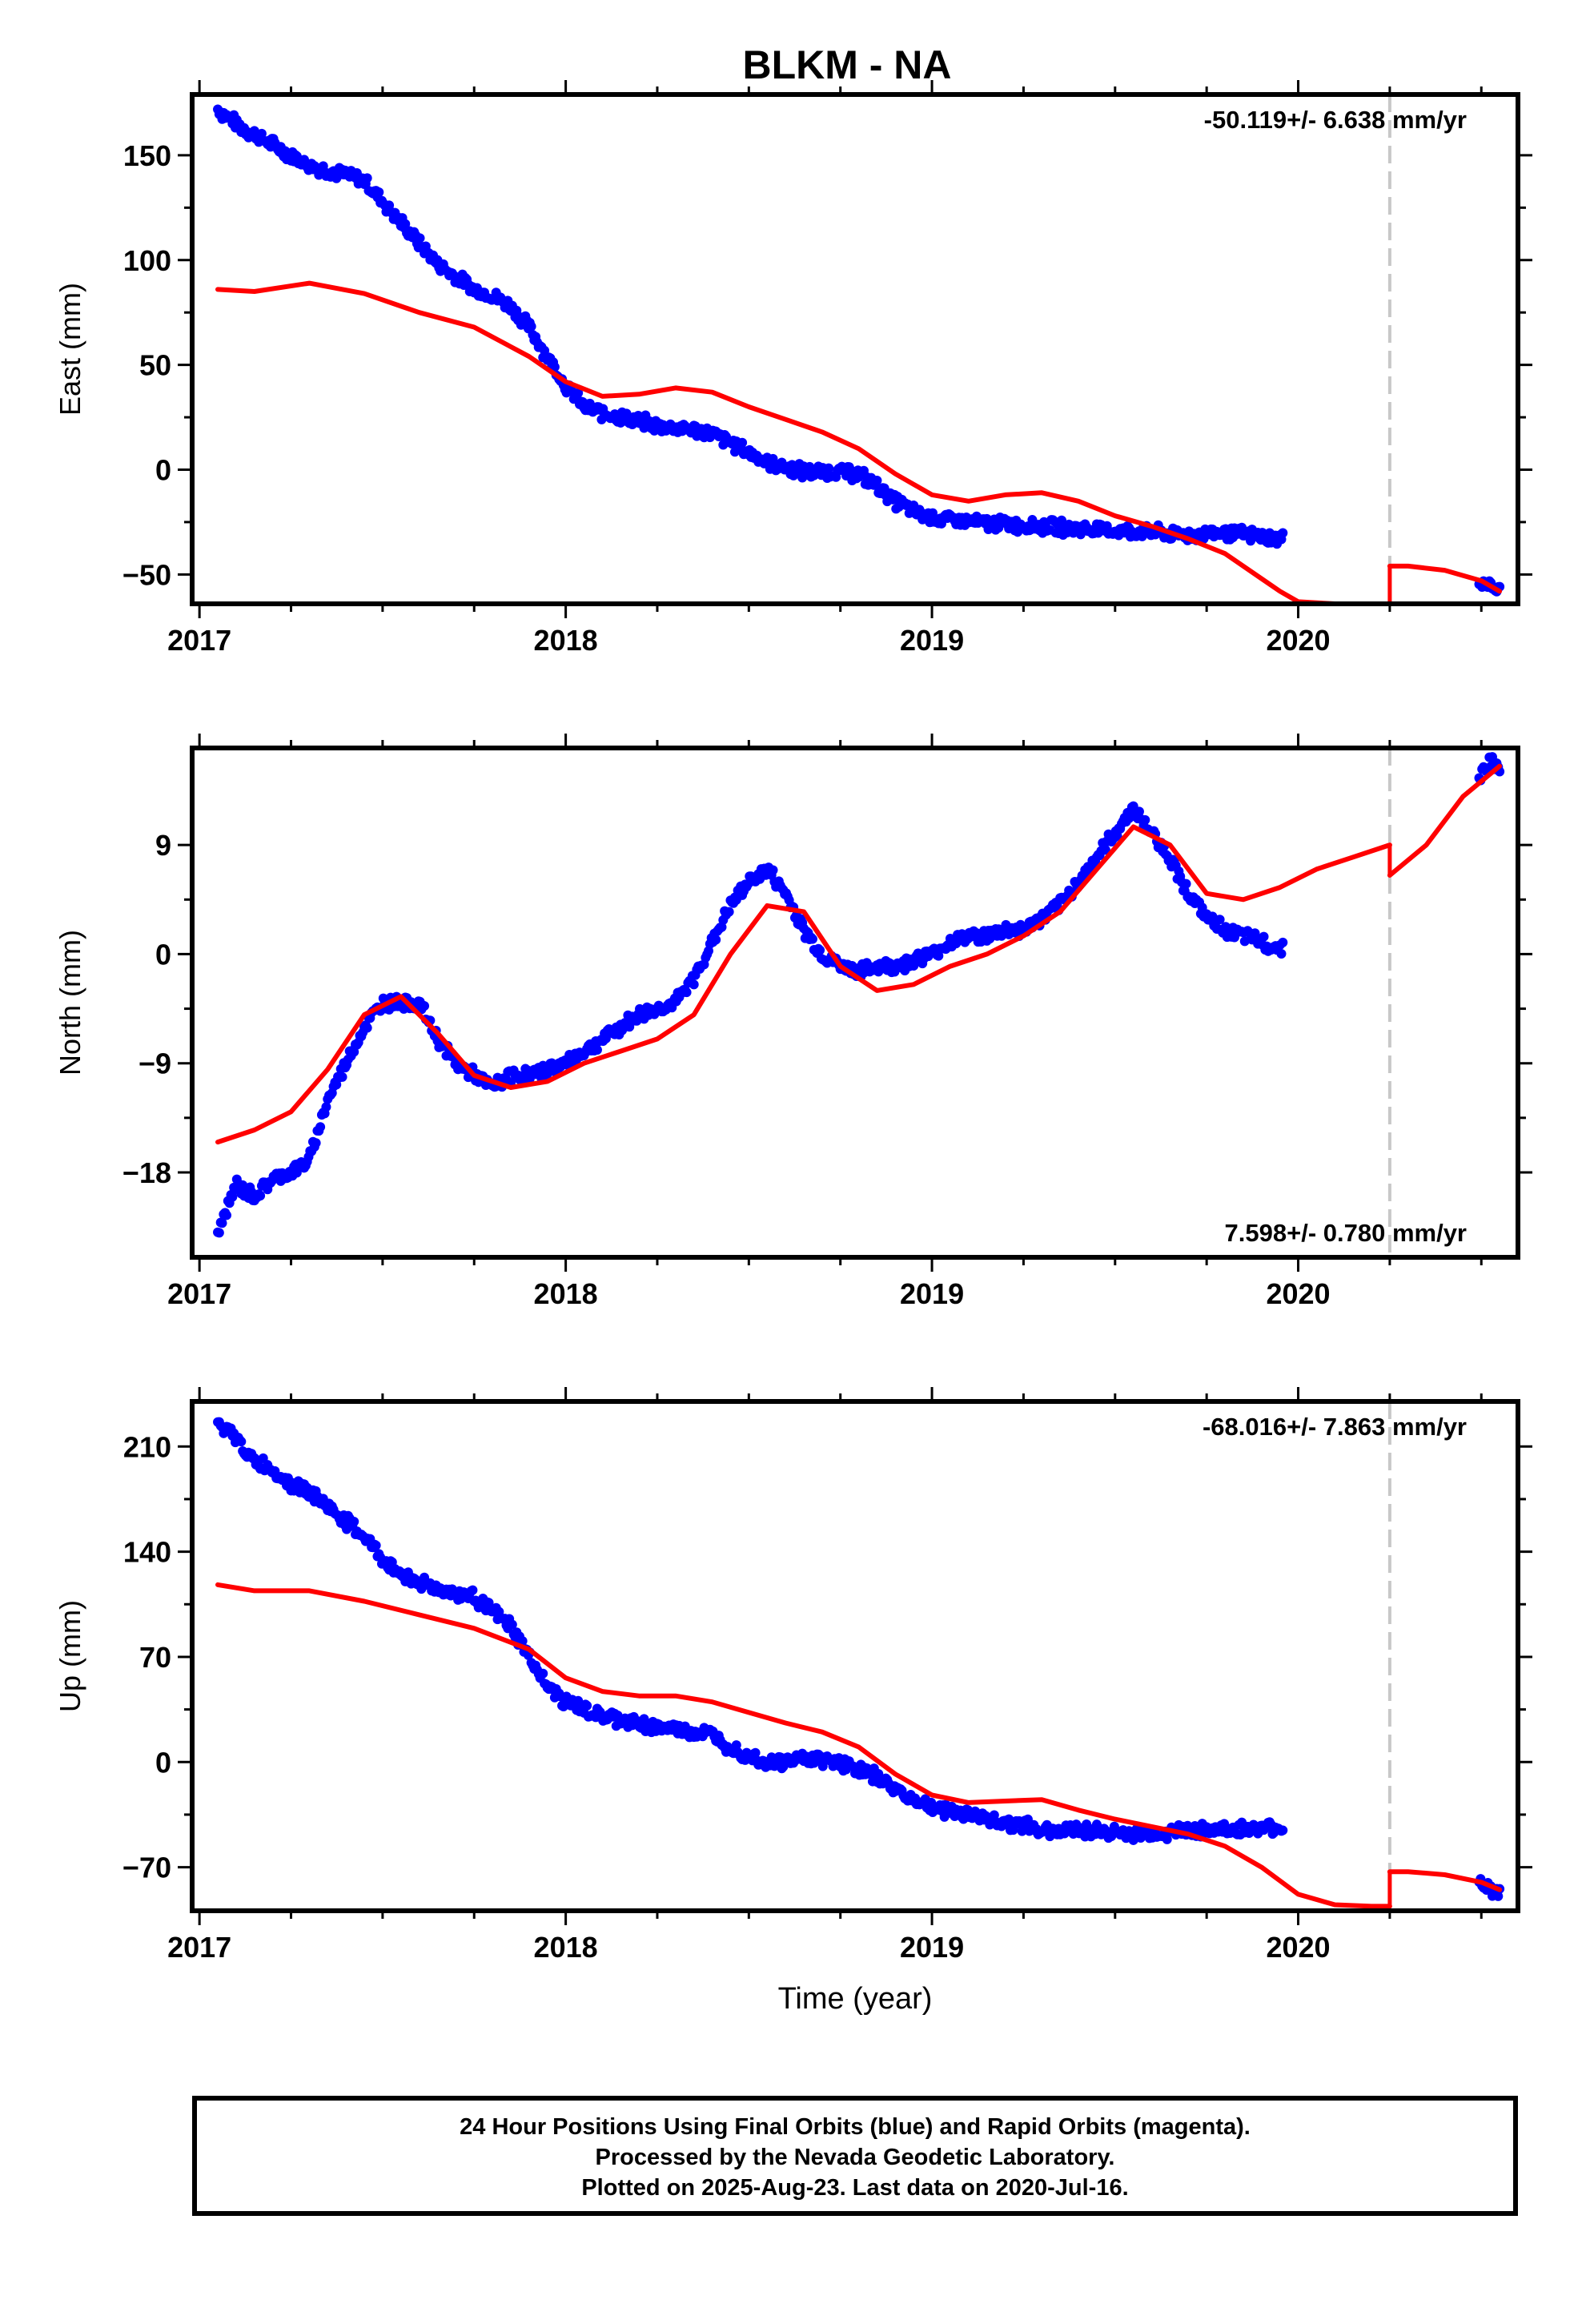 This screenshot has height=2324, width=1582. I want to click on y-tick-label: 140, so click(147, 1552).